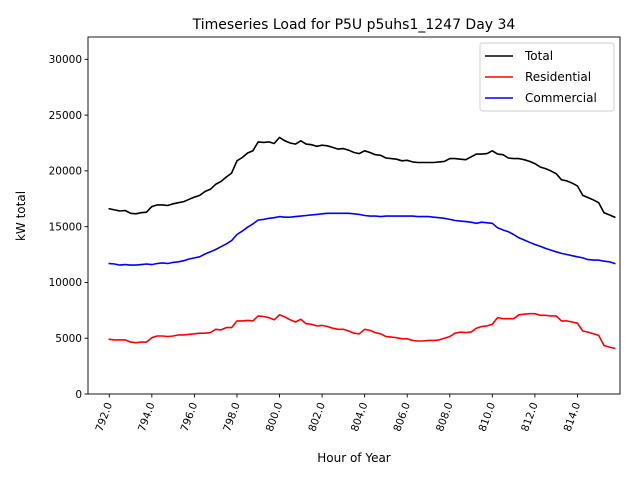 The height and width of the screenshot is (480, 640). What do you see at coordinates (354, 458) in the screenshot?
I see `x-axis-label: Hour of Year` at bounding box center [354, 458].